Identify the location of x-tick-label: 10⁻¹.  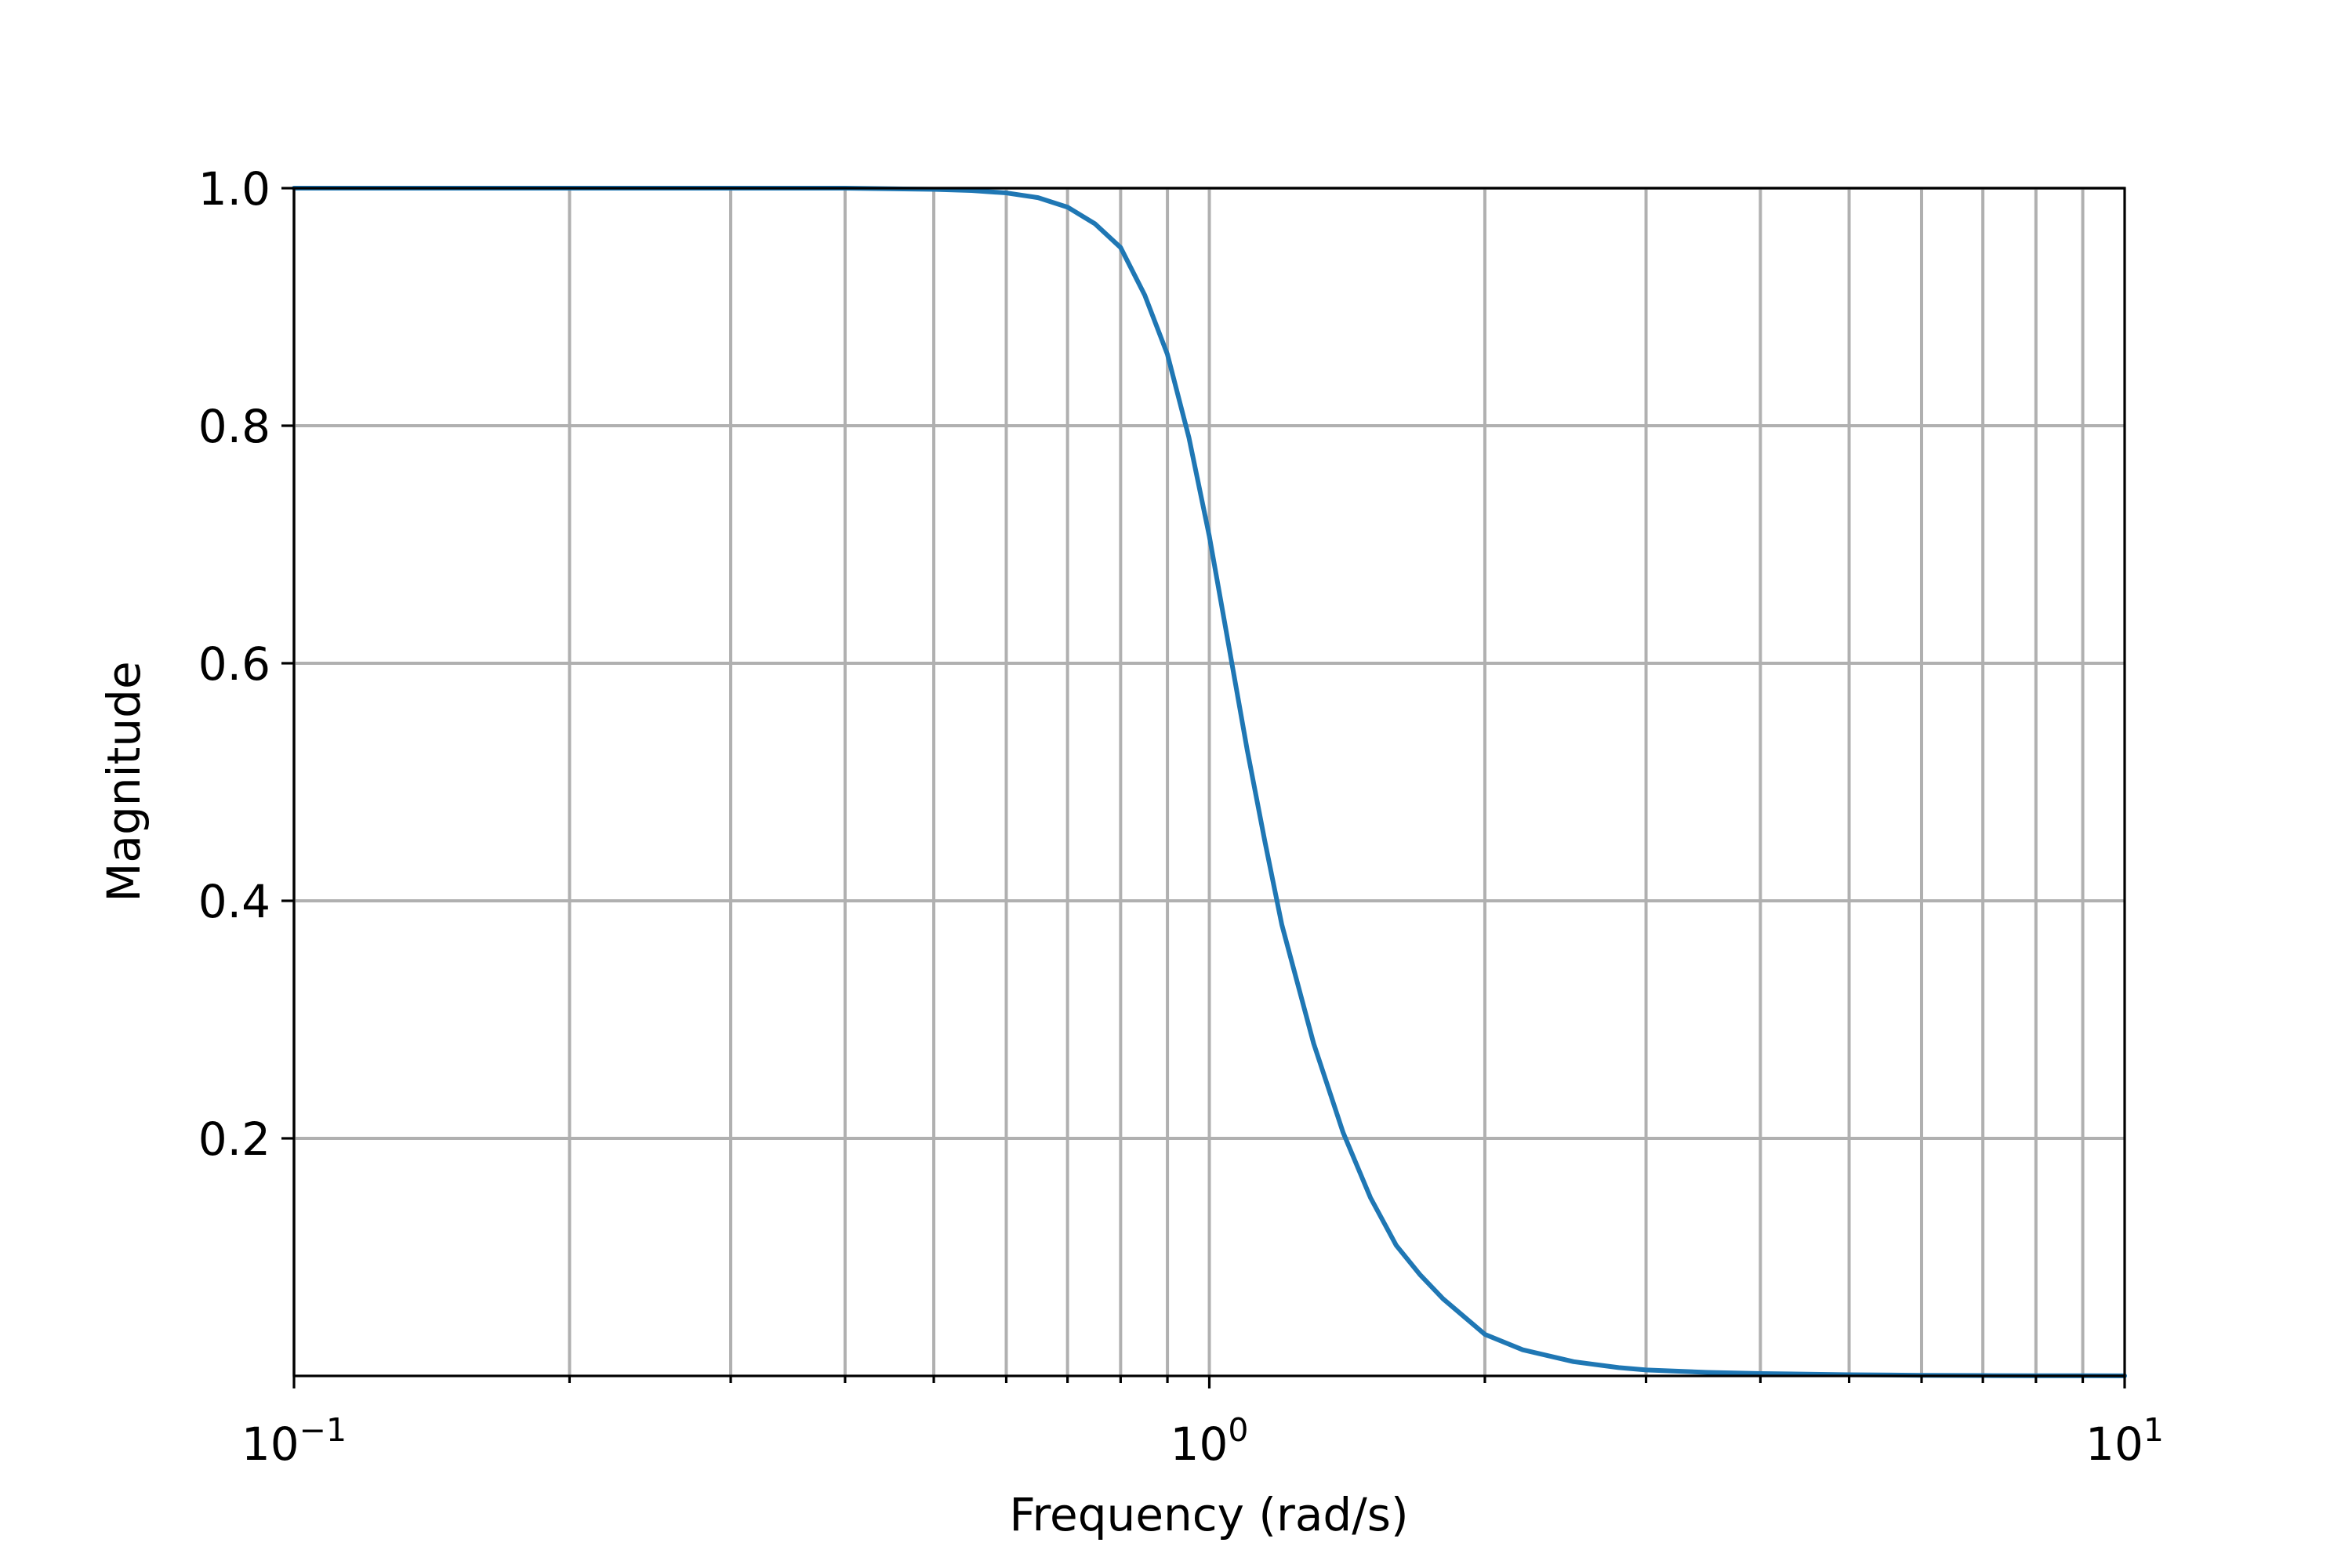
(294, 1441).